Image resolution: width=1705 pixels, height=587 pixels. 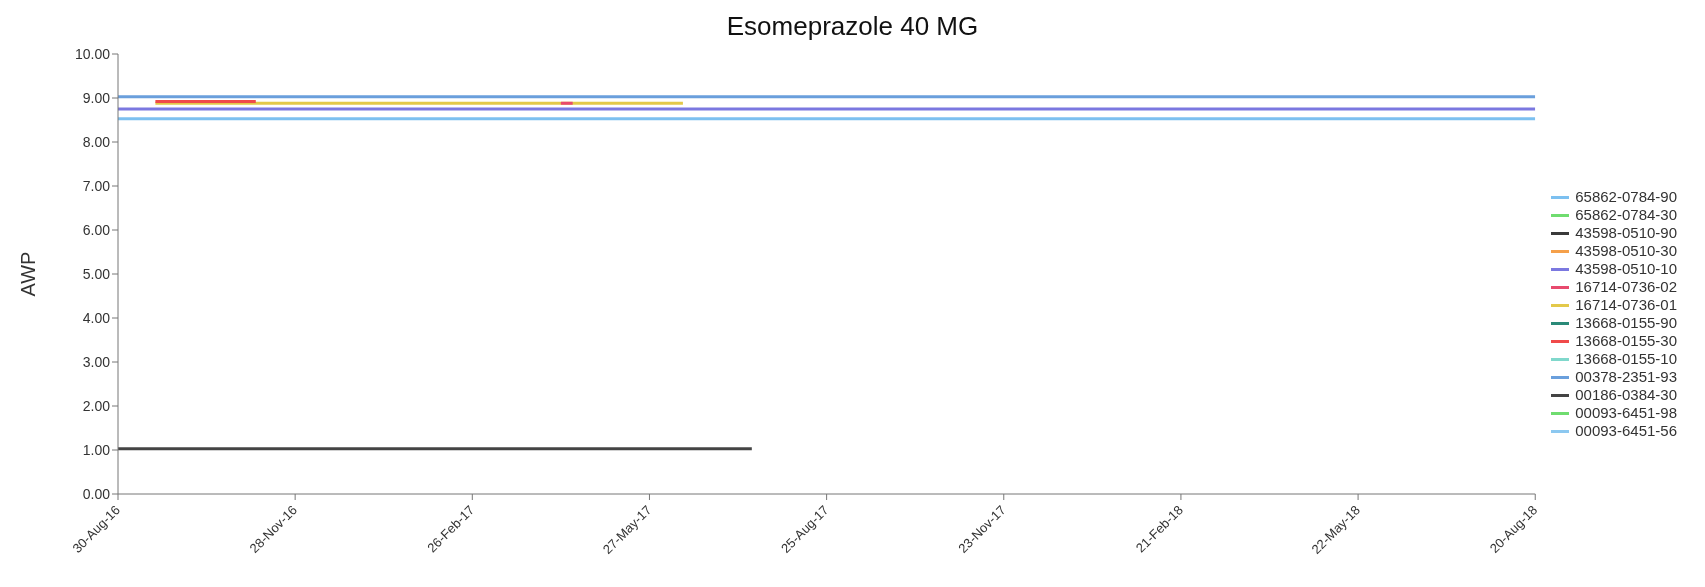 I want to click on legend-label: 00093-6451-98, so click(x=1626, y=413).